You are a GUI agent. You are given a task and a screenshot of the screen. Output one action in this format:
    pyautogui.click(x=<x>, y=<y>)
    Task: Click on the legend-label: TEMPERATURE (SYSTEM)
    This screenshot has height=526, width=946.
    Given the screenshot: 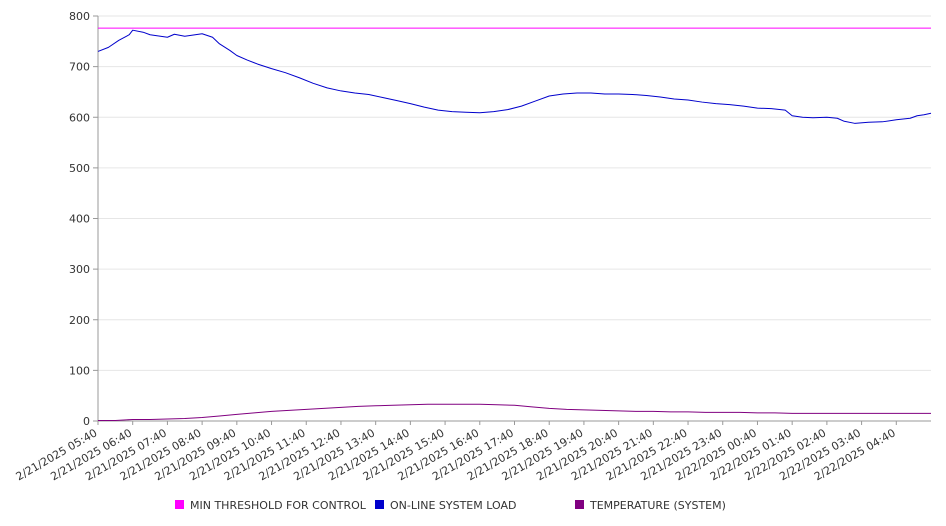 What is the action you would take?
    pyautogui.click(x=657, y=505)
    